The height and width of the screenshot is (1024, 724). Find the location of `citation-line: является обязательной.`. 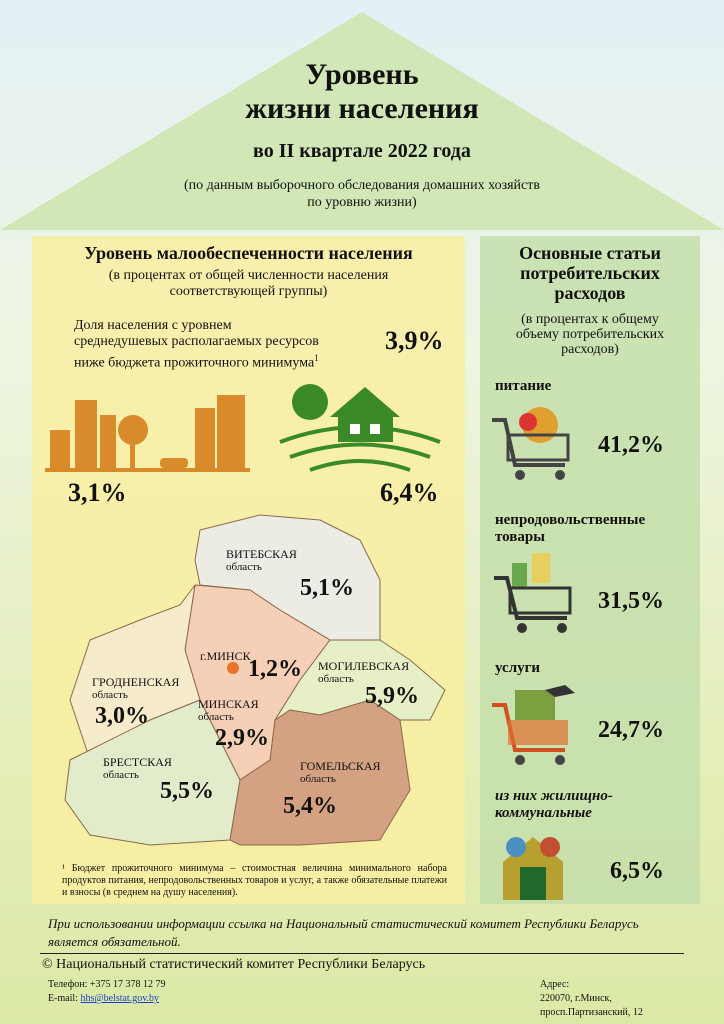

citation-line: является обязательной. is located at coordinates (114, 941).